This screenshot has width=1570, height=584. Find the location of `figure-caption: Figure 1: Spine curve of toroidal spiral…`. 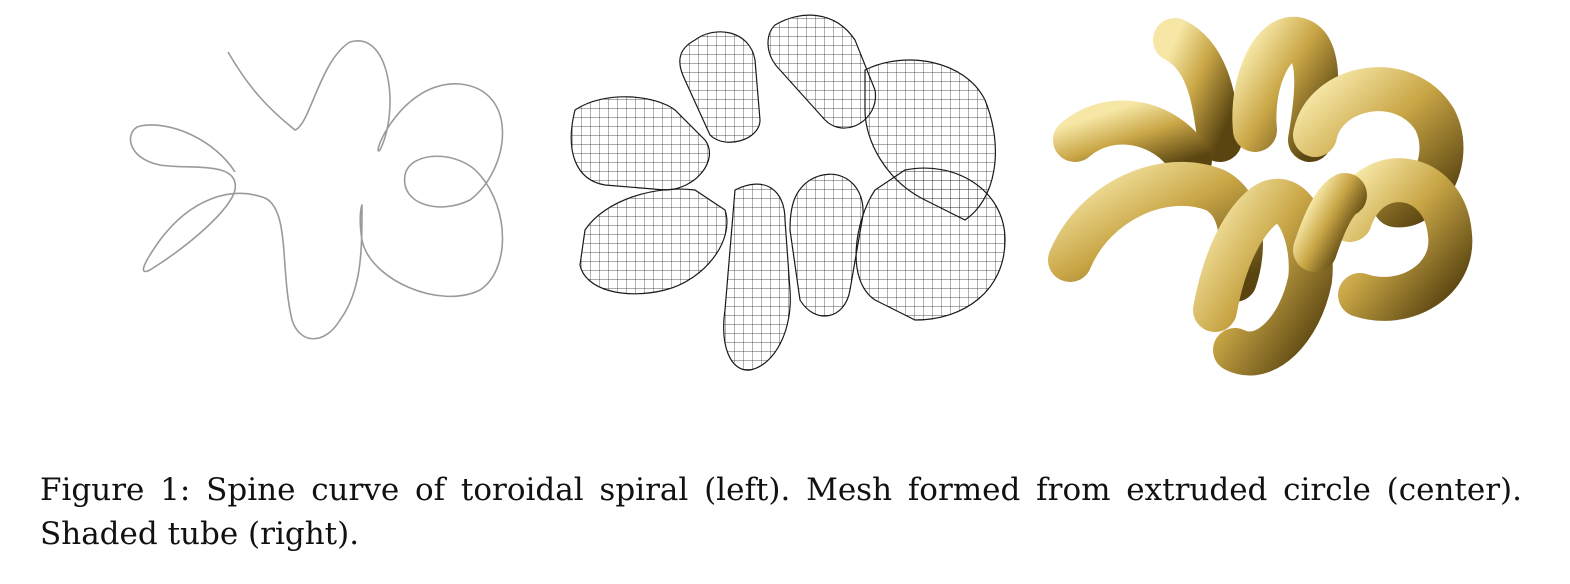

figure-caption: Figure 1: Spine curve of toroidal spiral… is located at coordinates (781, 512).